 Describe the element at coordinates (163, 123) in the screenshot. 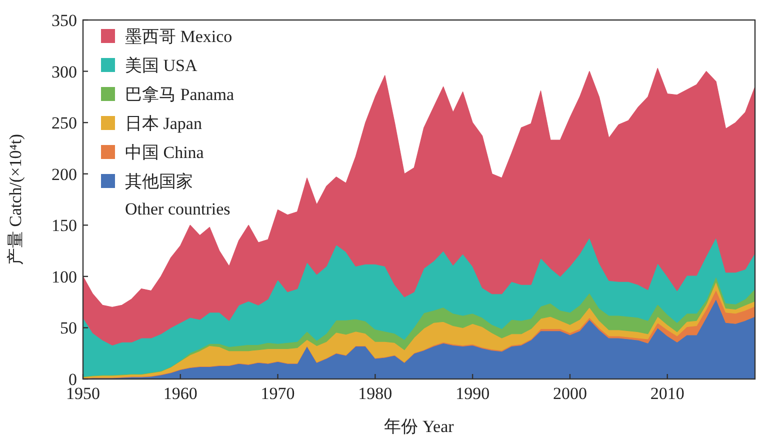

I see `legend-label: 日本 Japan` at that location.